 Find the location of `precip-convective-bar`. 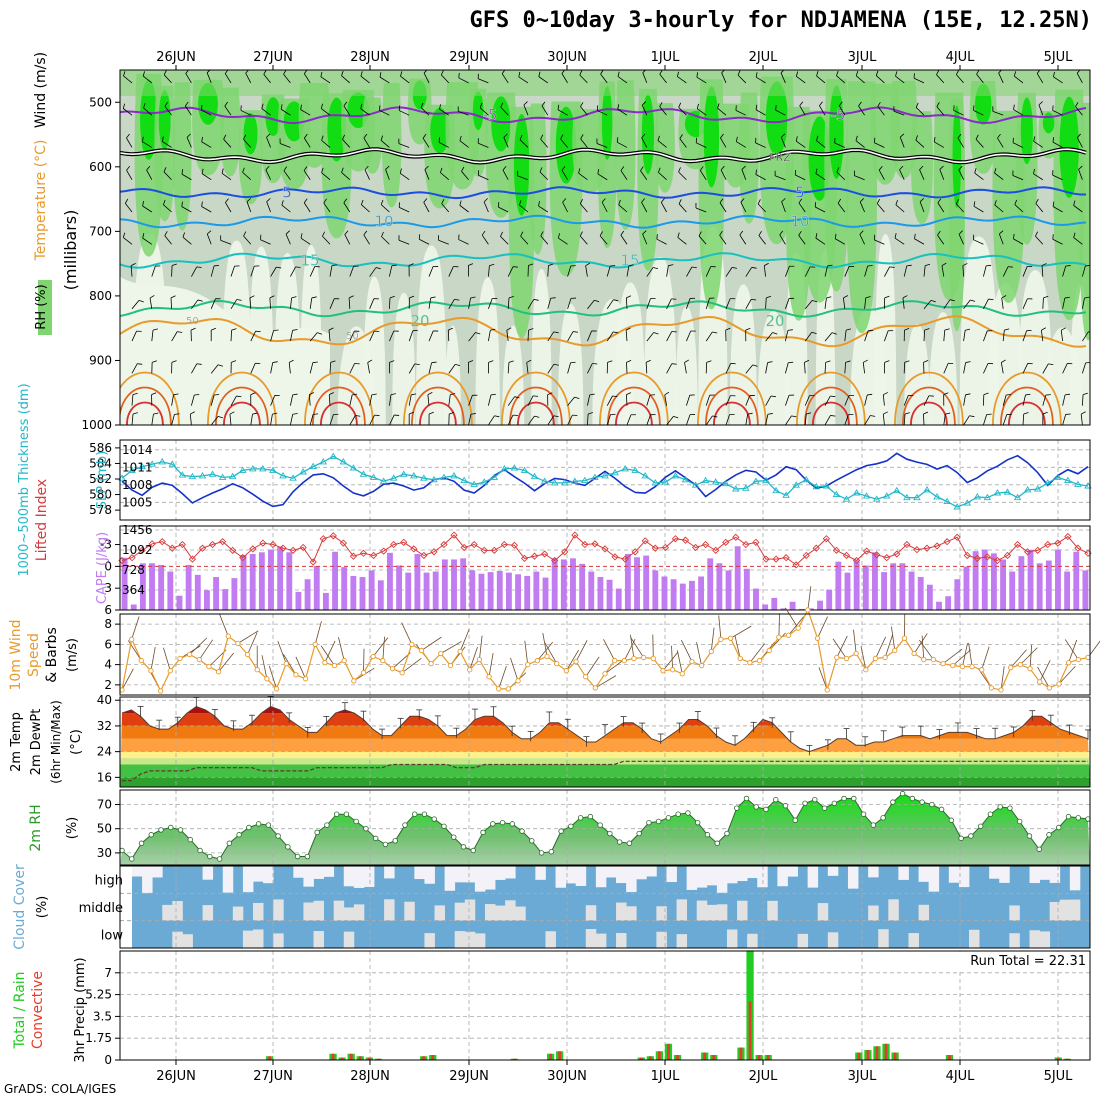

precip-convective-bar is located at coordinates (378, 1059).